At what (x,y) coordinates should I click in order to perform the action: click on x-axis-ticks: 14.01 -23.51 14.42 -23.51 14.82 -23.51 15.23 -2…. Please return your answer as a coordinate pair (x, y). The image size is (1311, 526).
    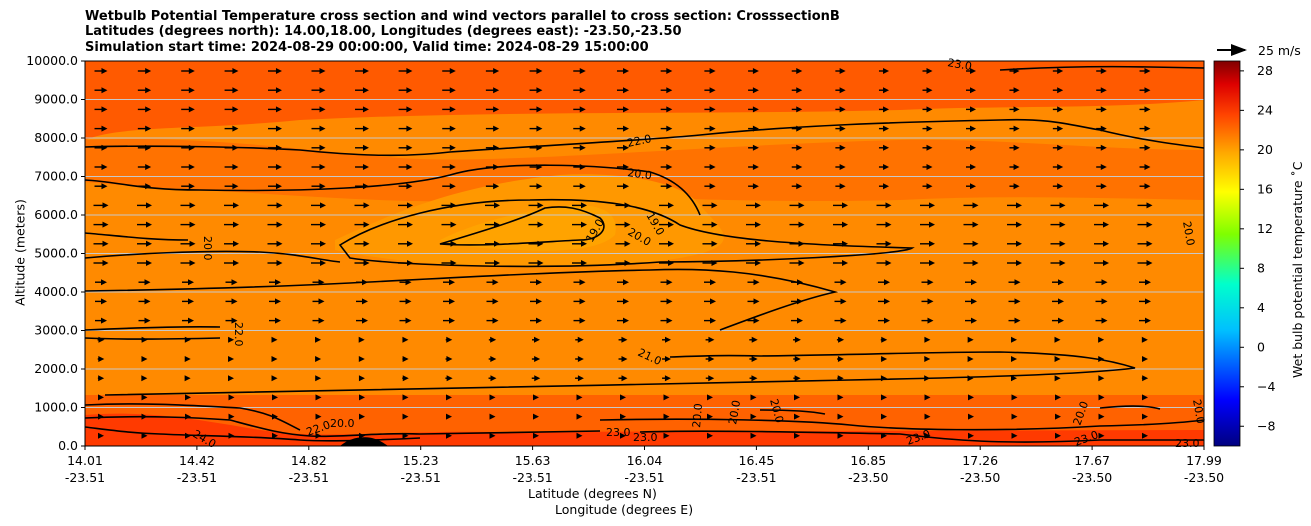
    Looking at the image, I should click on (644, 465).